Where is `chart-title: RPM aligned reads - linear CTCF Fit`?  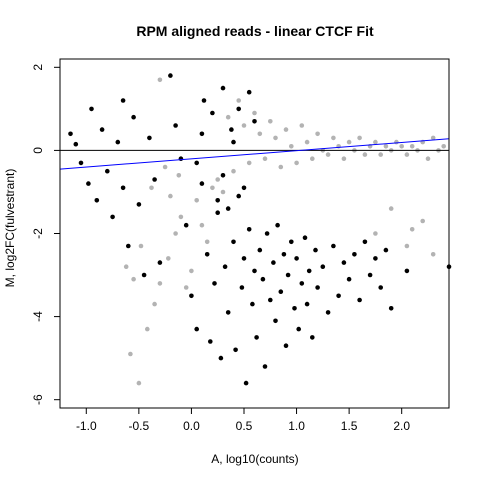
chart-title: RPM aligned reads - linear CTCF Fit is located at coordinates (255, 31).